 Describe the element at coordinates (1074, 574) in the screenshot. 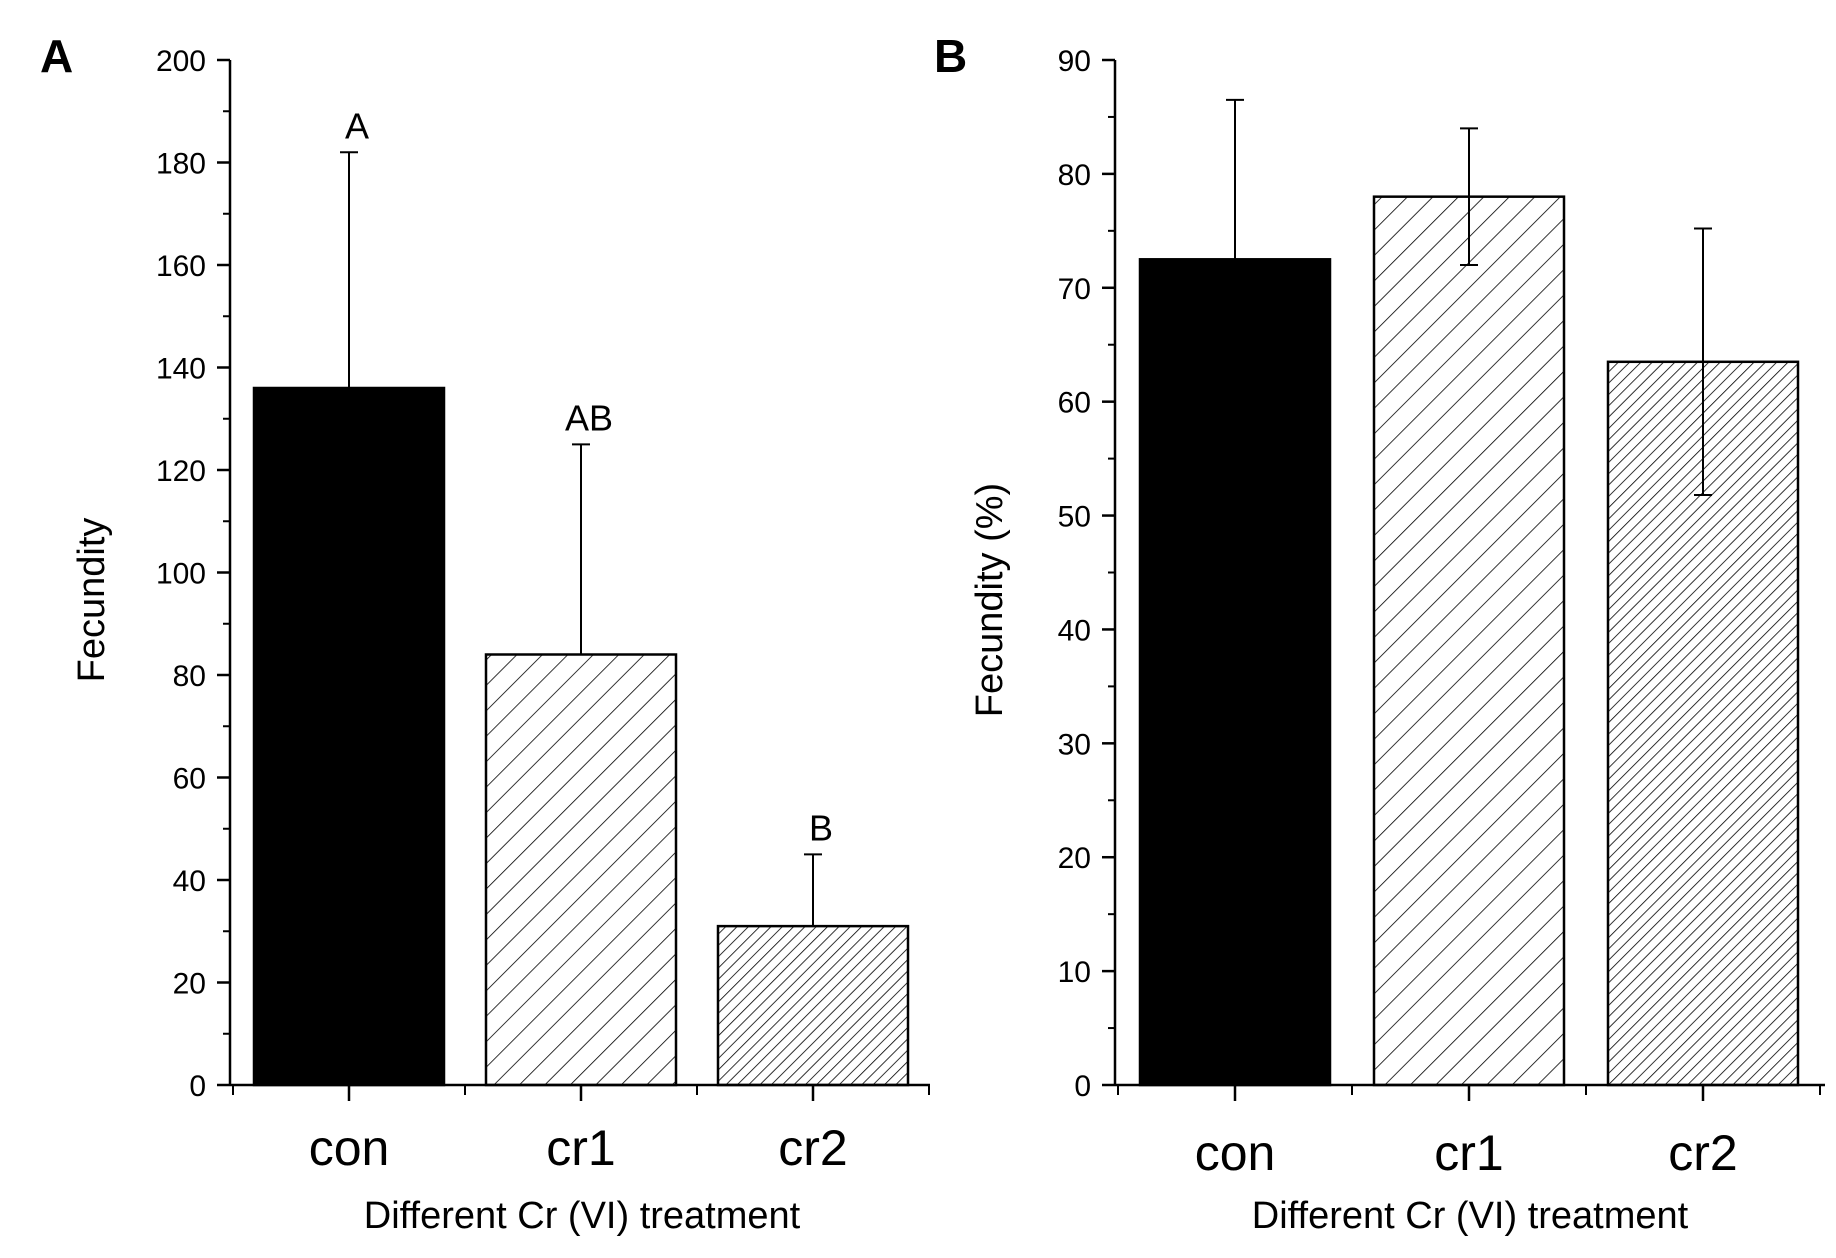

I see `y-tick-labels: 0 10 20 30 40 50 60 70 80 90` at that location.